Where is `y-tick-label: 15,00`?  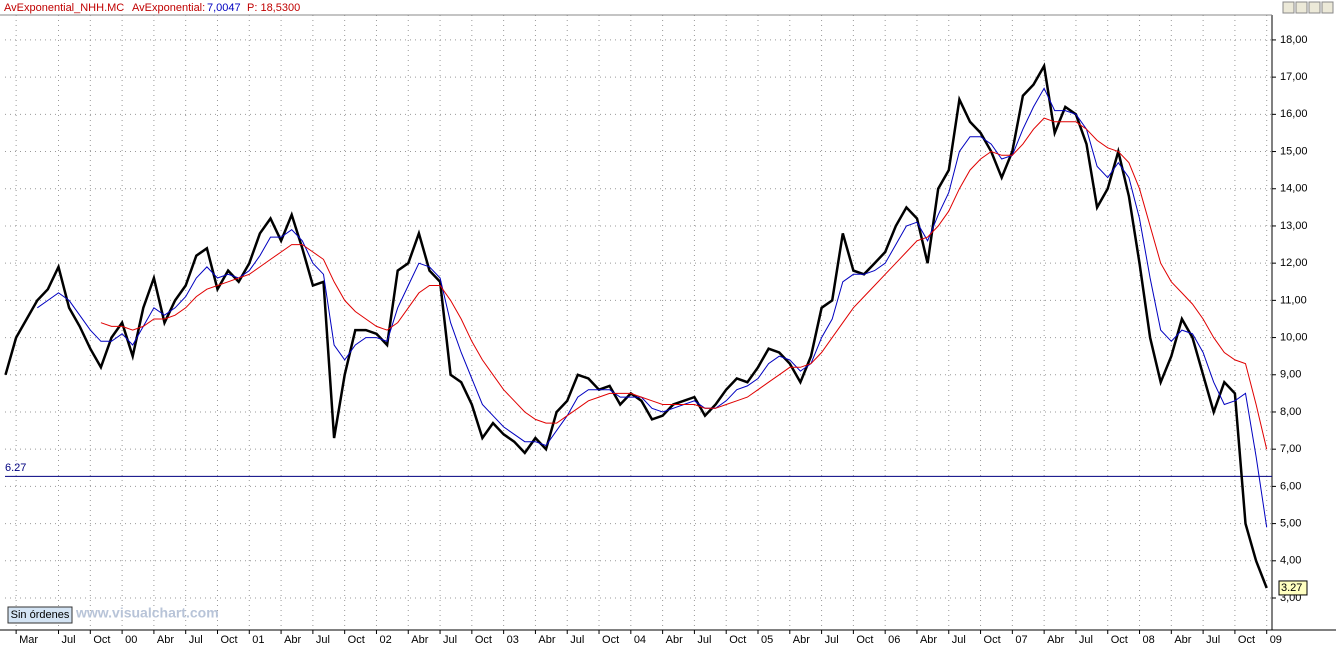 y-tick-label: 15,00 is located at coordinates (1294, 151).